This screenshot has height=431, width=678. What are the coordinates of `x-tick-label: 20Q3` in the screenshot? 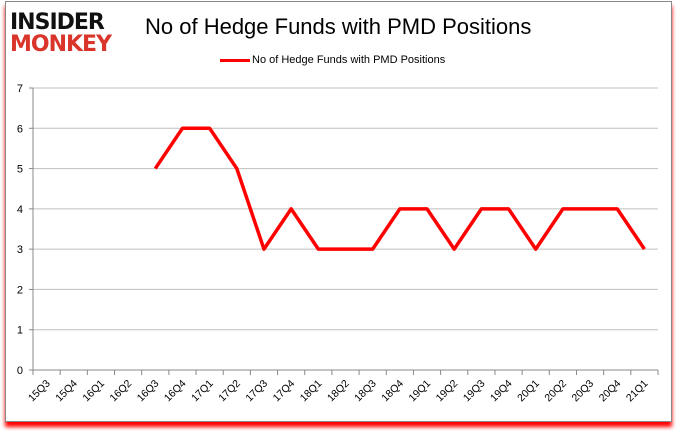 It's located at (583, 391).